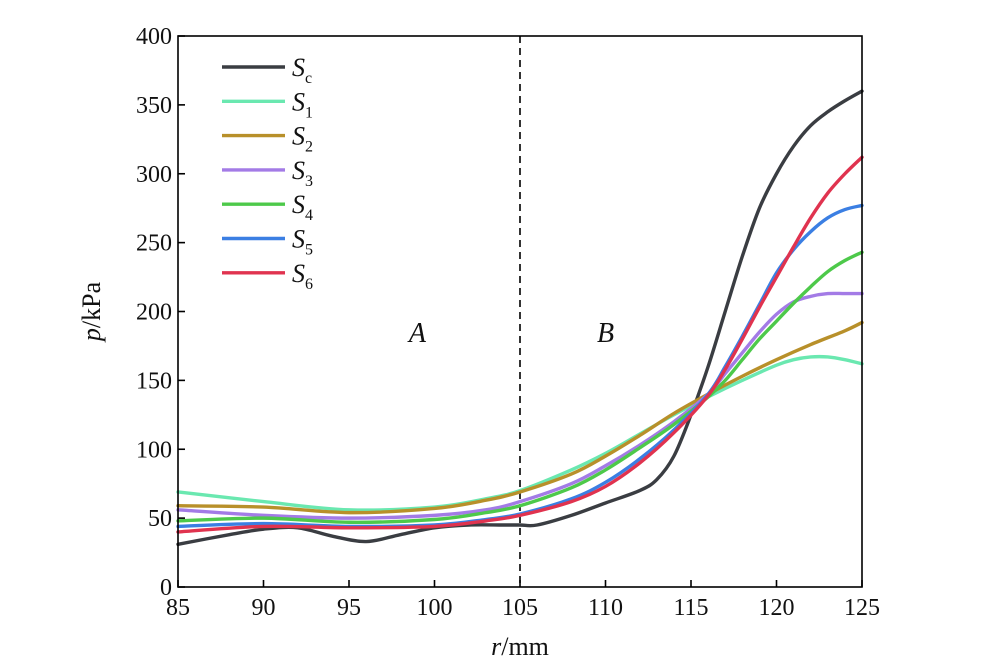  I want to click on y-tick-label: 0, so click(166, 588).